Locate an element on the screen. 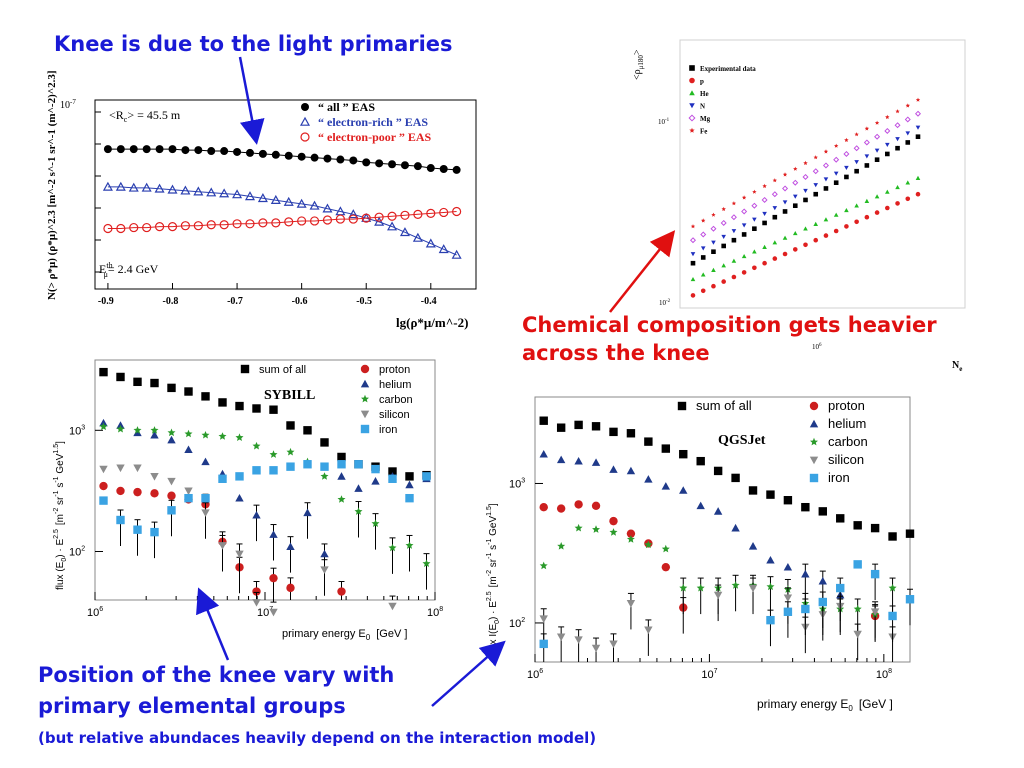 This screenshot has height=768, width=1024. plot-frame is located at coordinates (285, 194).